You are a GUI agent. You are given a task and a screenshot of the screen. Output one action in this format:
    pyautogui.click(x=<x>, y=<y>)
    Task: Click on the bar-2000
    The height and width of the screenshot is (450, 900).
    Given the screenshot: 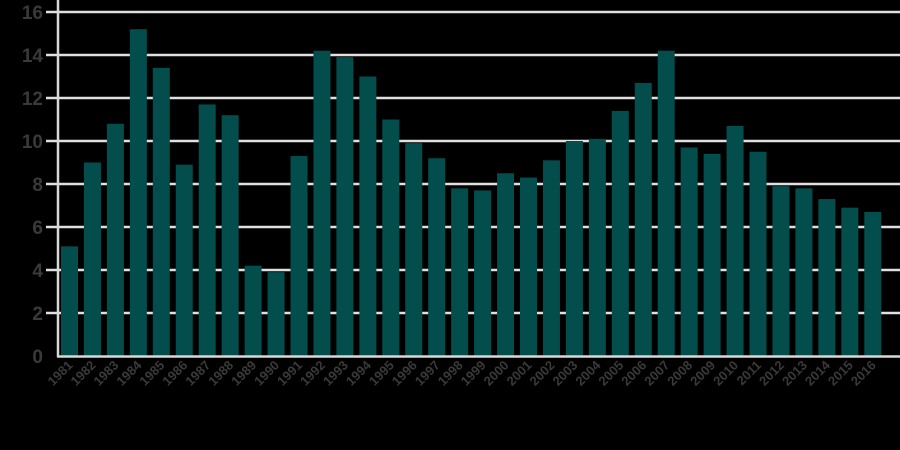 What is the action you would take?
    pyautogui.click(x=506, y=264)
    